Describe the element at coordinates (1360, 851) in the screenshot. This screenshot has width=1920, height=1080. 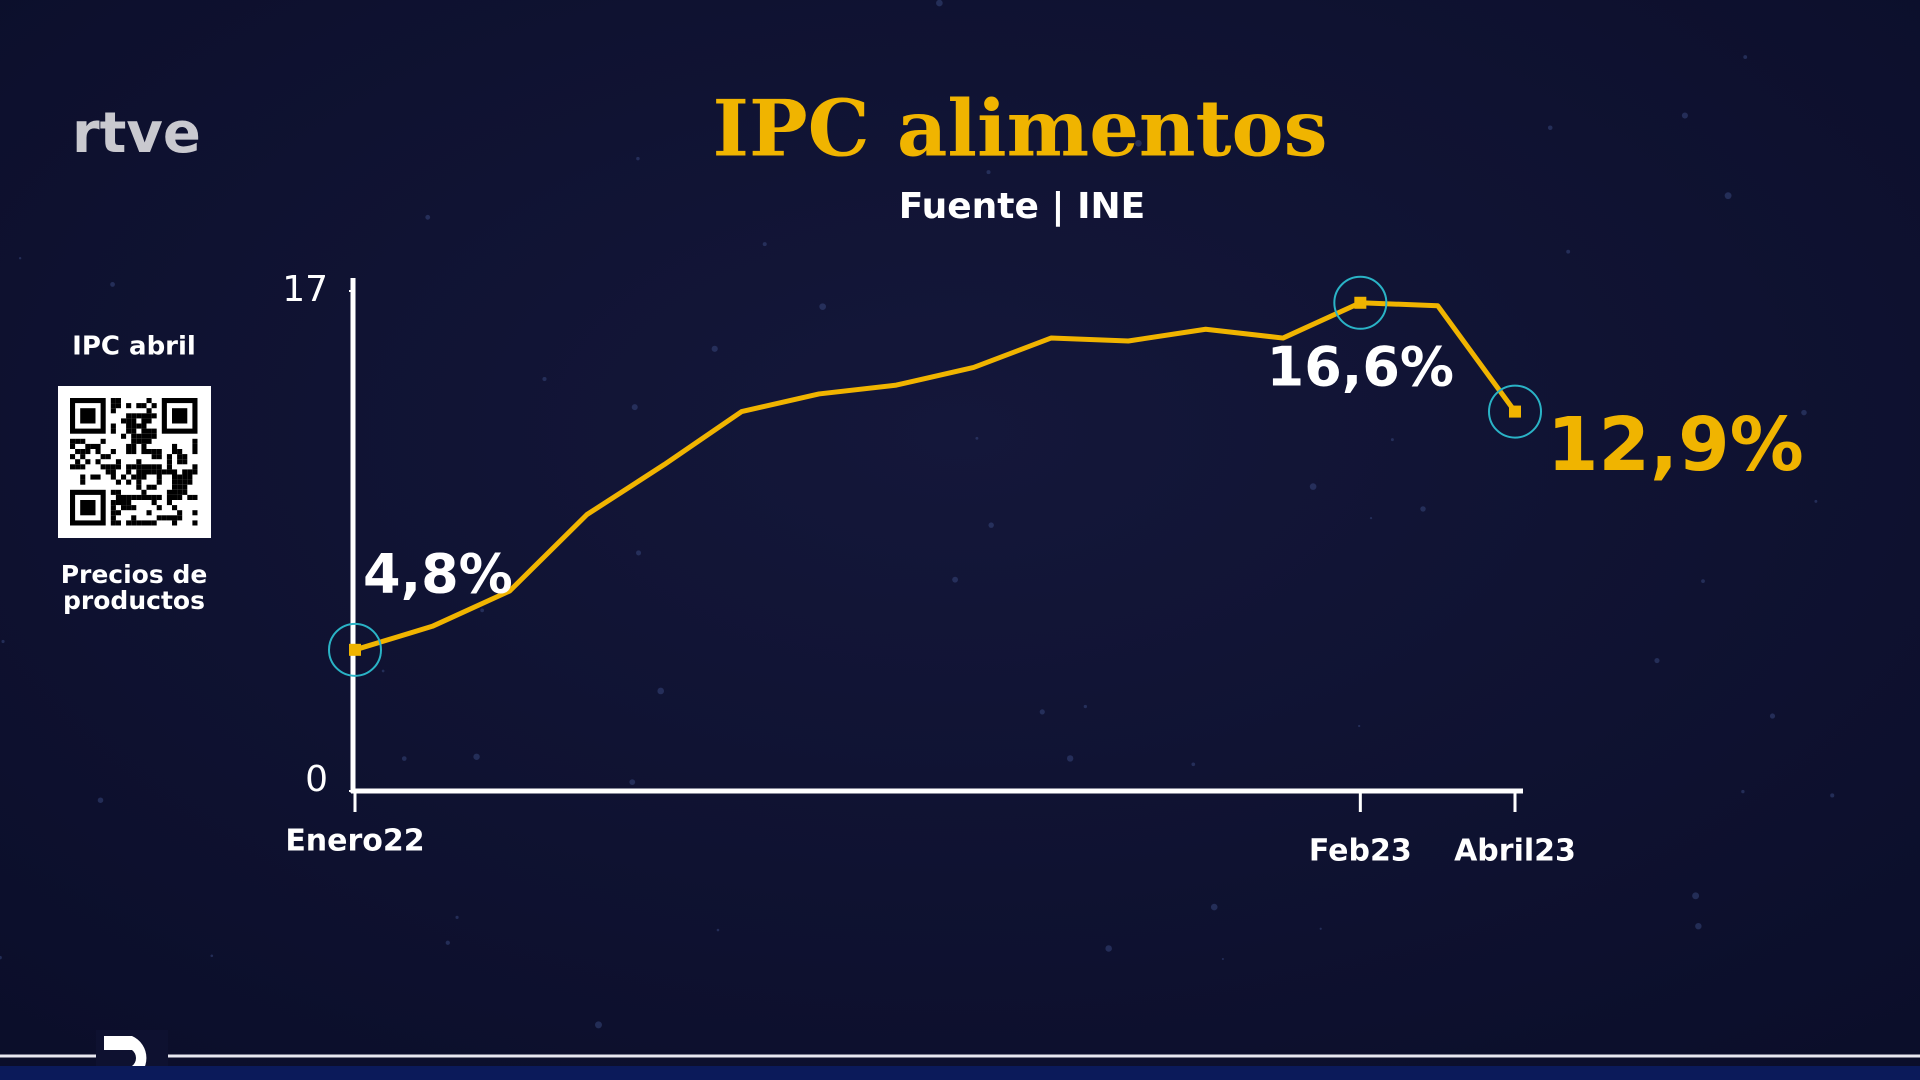
I see `x-tick-label: Feb23` at that location.